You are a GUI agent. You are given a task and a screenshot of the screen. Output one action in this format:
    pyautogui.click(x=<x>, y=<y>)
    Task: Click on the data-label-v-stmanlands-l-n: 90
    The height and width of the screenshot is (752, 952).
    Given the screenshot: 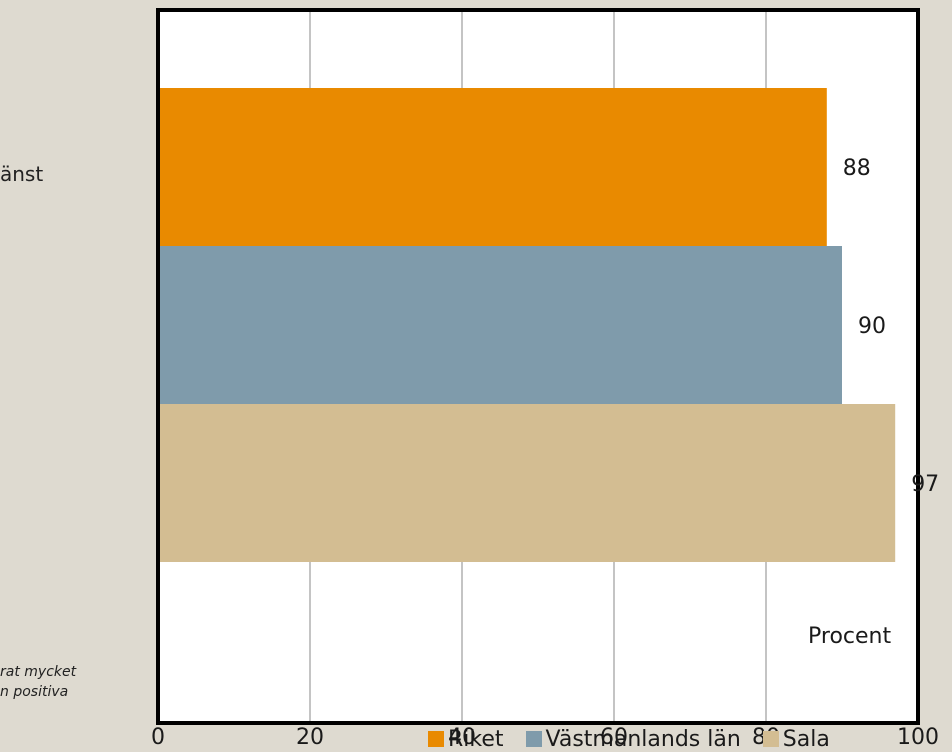 What is the action you would take?
    pyautogui.click(x=872, y=326)
    